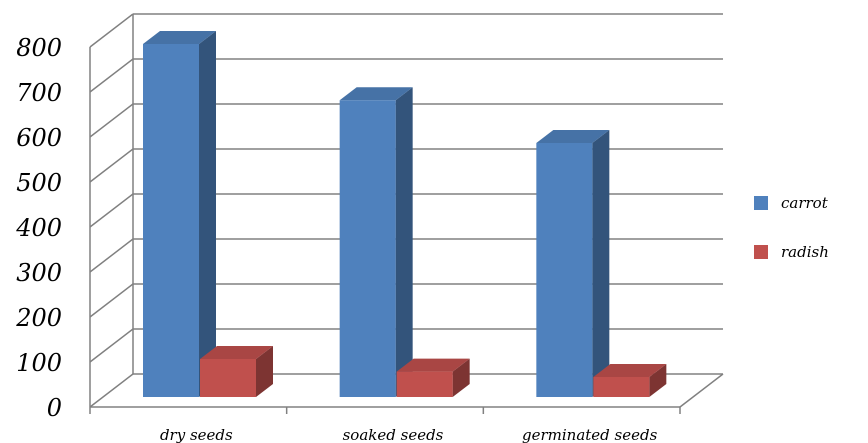  What do you see at coordinates (38, 318) in the screenshot?
I see `y-tick-label: 200` at bounding box center [38, 318].